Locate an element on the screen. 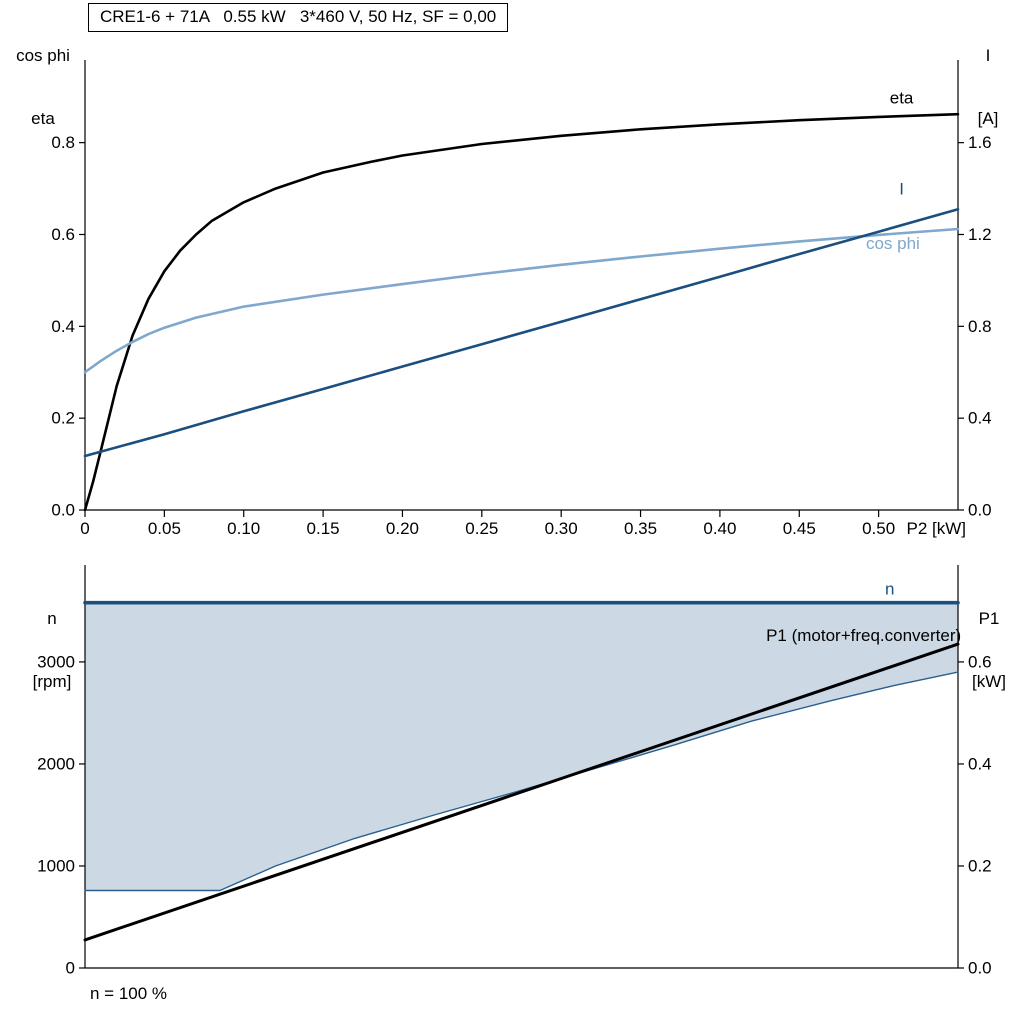 The image size is (1024, 1024). curve-label-i: I is located at coordinates (901, 188).